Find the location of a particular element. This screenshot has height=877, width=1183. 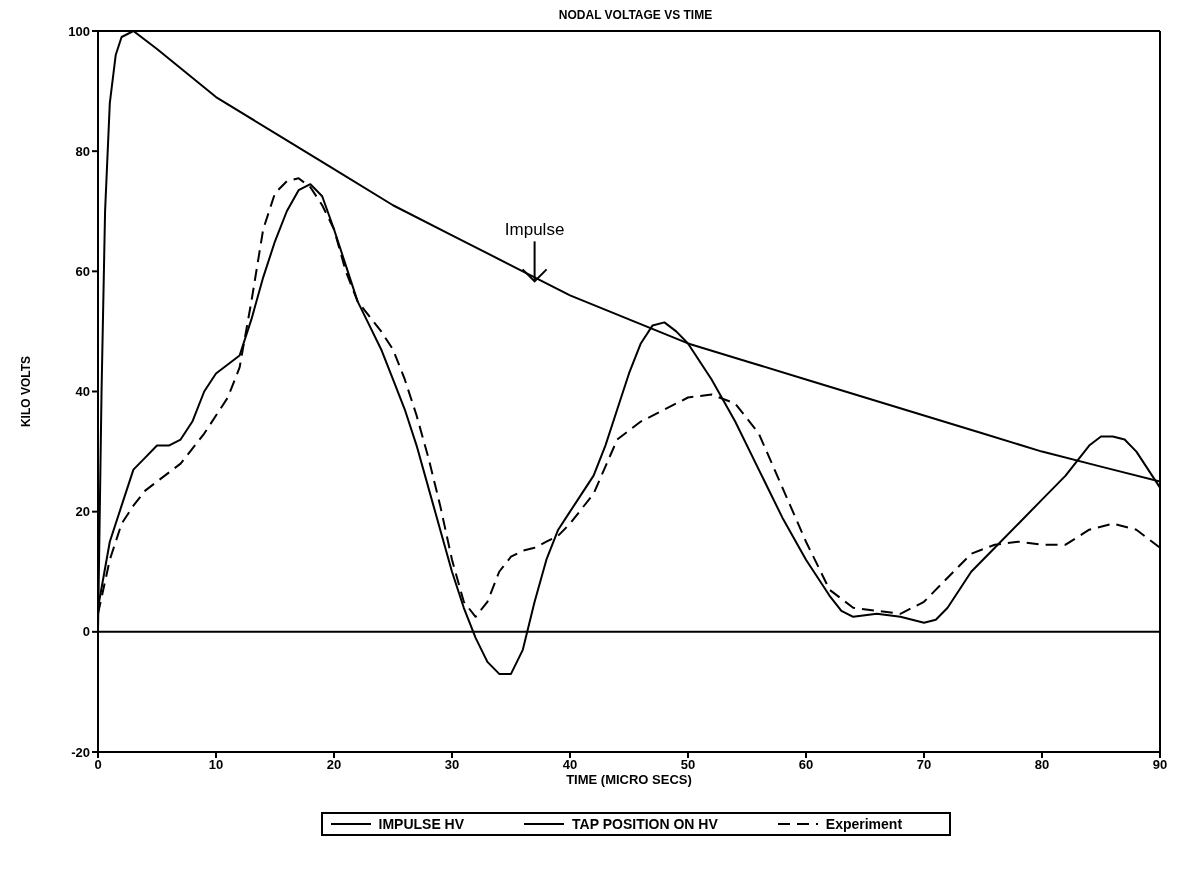

legend-label: IMPULSE HV is located at coordinates (421, 824).